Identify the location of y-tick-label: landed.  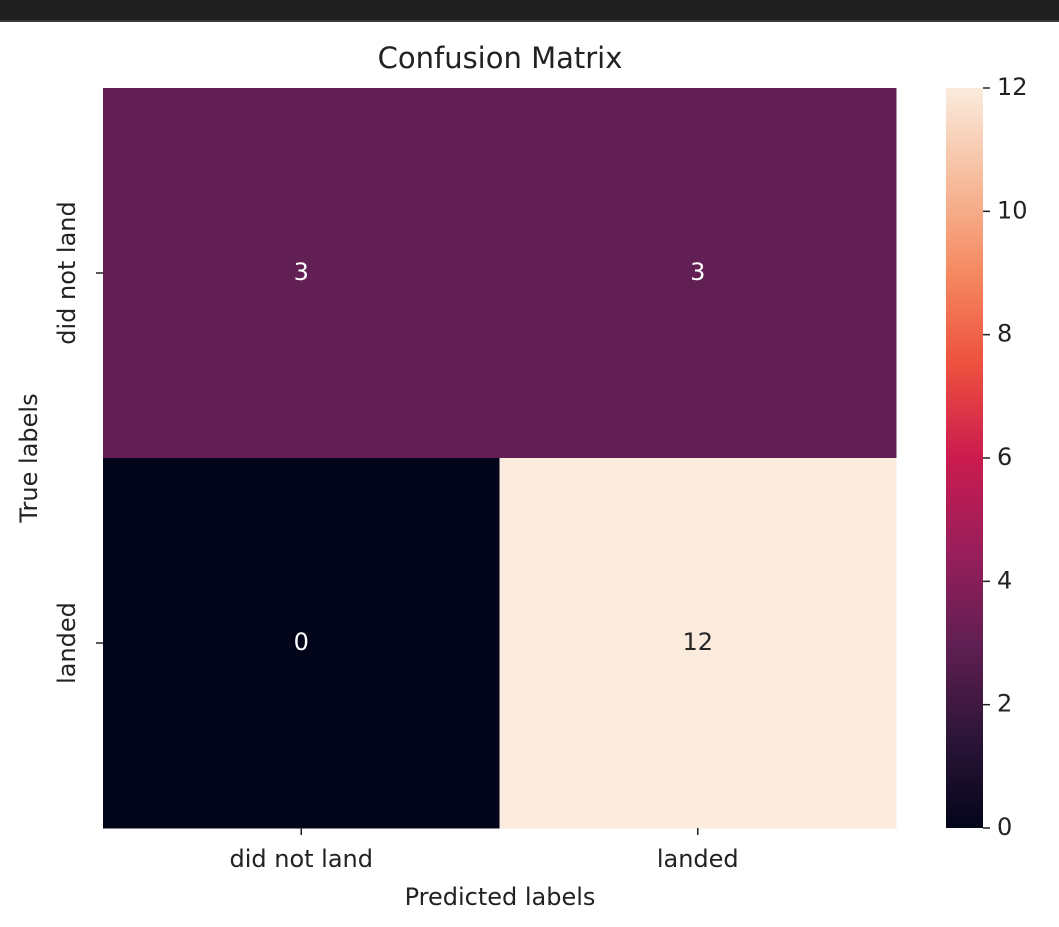
(67, 643).